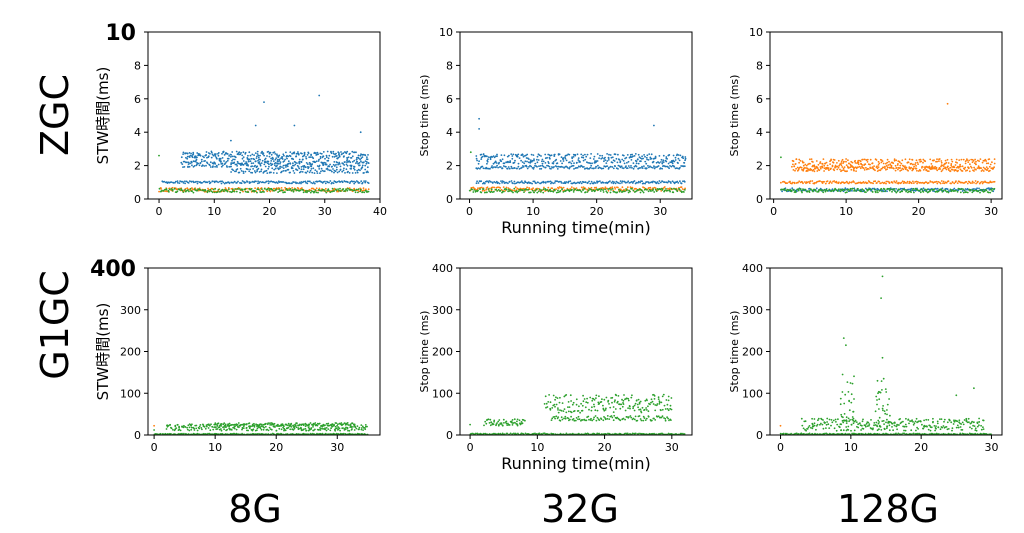  I want to click on x-tick-label: 0, so click(154, 447).